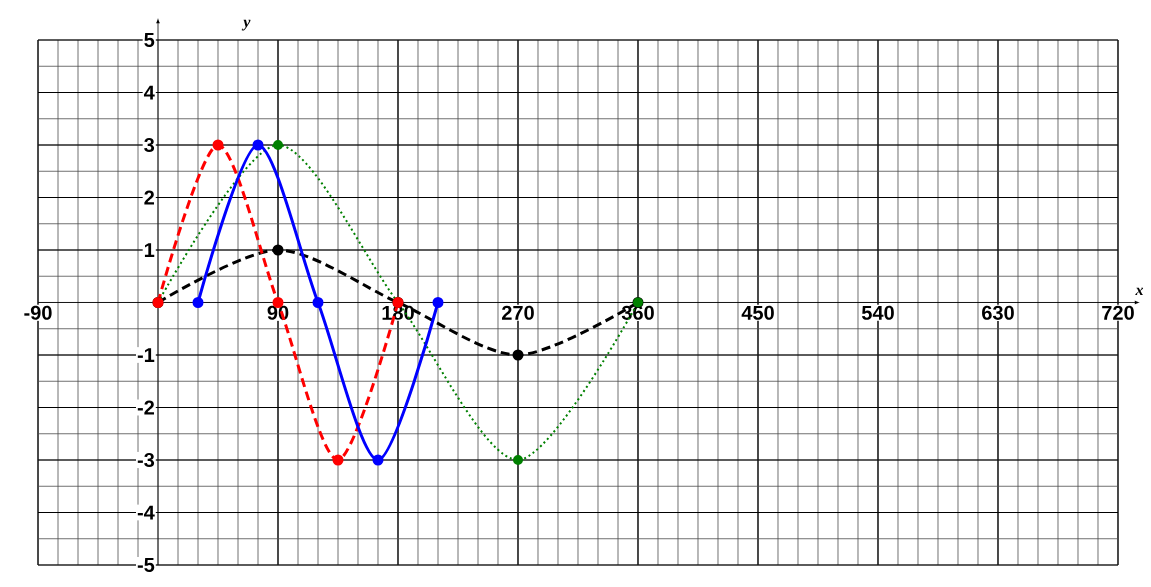 This screenshot has height=587, width=1151. I want to click on x-tick-label: 540, so click(877, 312).